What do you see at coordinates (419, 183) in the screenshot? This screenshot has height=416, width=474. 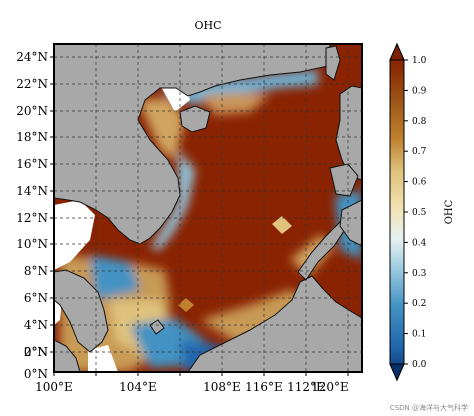 I see `colorbar-tick-label: 0.6` at bounding box center [419, 183].